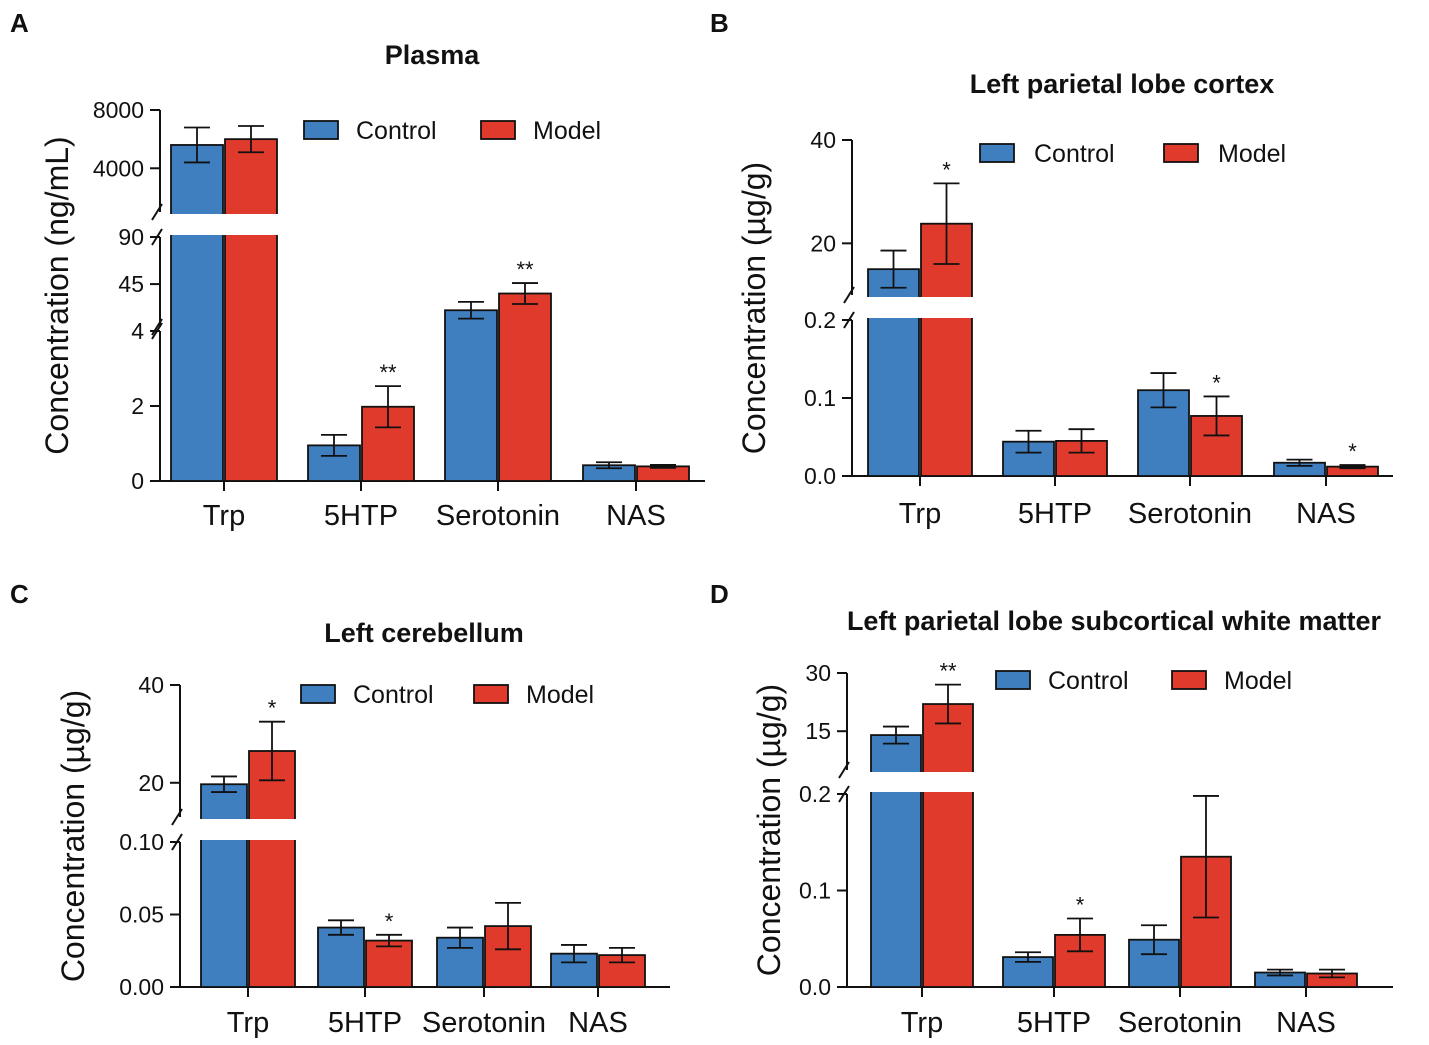 The image size is (1429, 1045). Describe the element at coordinates (141, 915) in the screenshot. I see `y-tick-label: 0.05` at that location.